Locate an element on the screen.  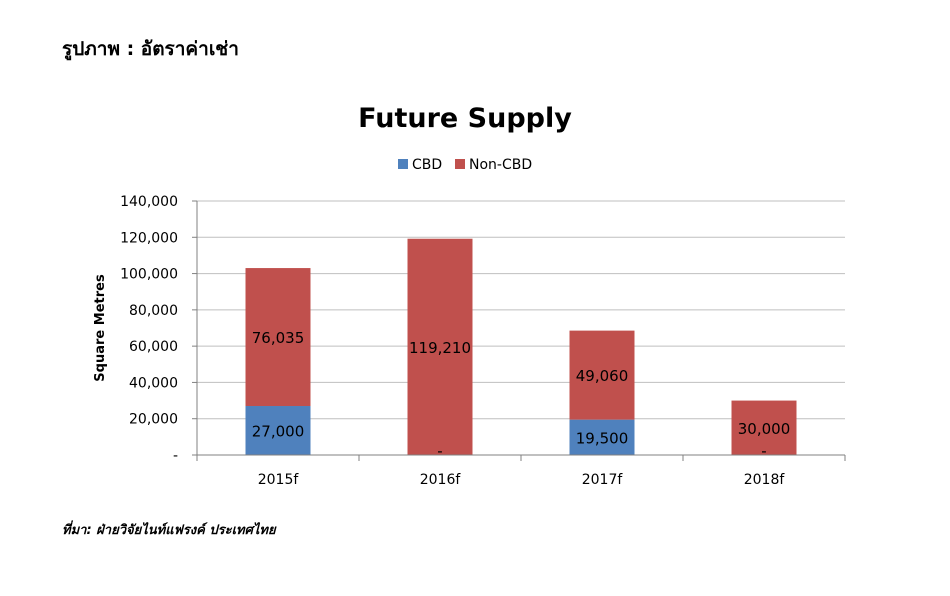
data-label: 49,060 is located at coordinates (602, 376).